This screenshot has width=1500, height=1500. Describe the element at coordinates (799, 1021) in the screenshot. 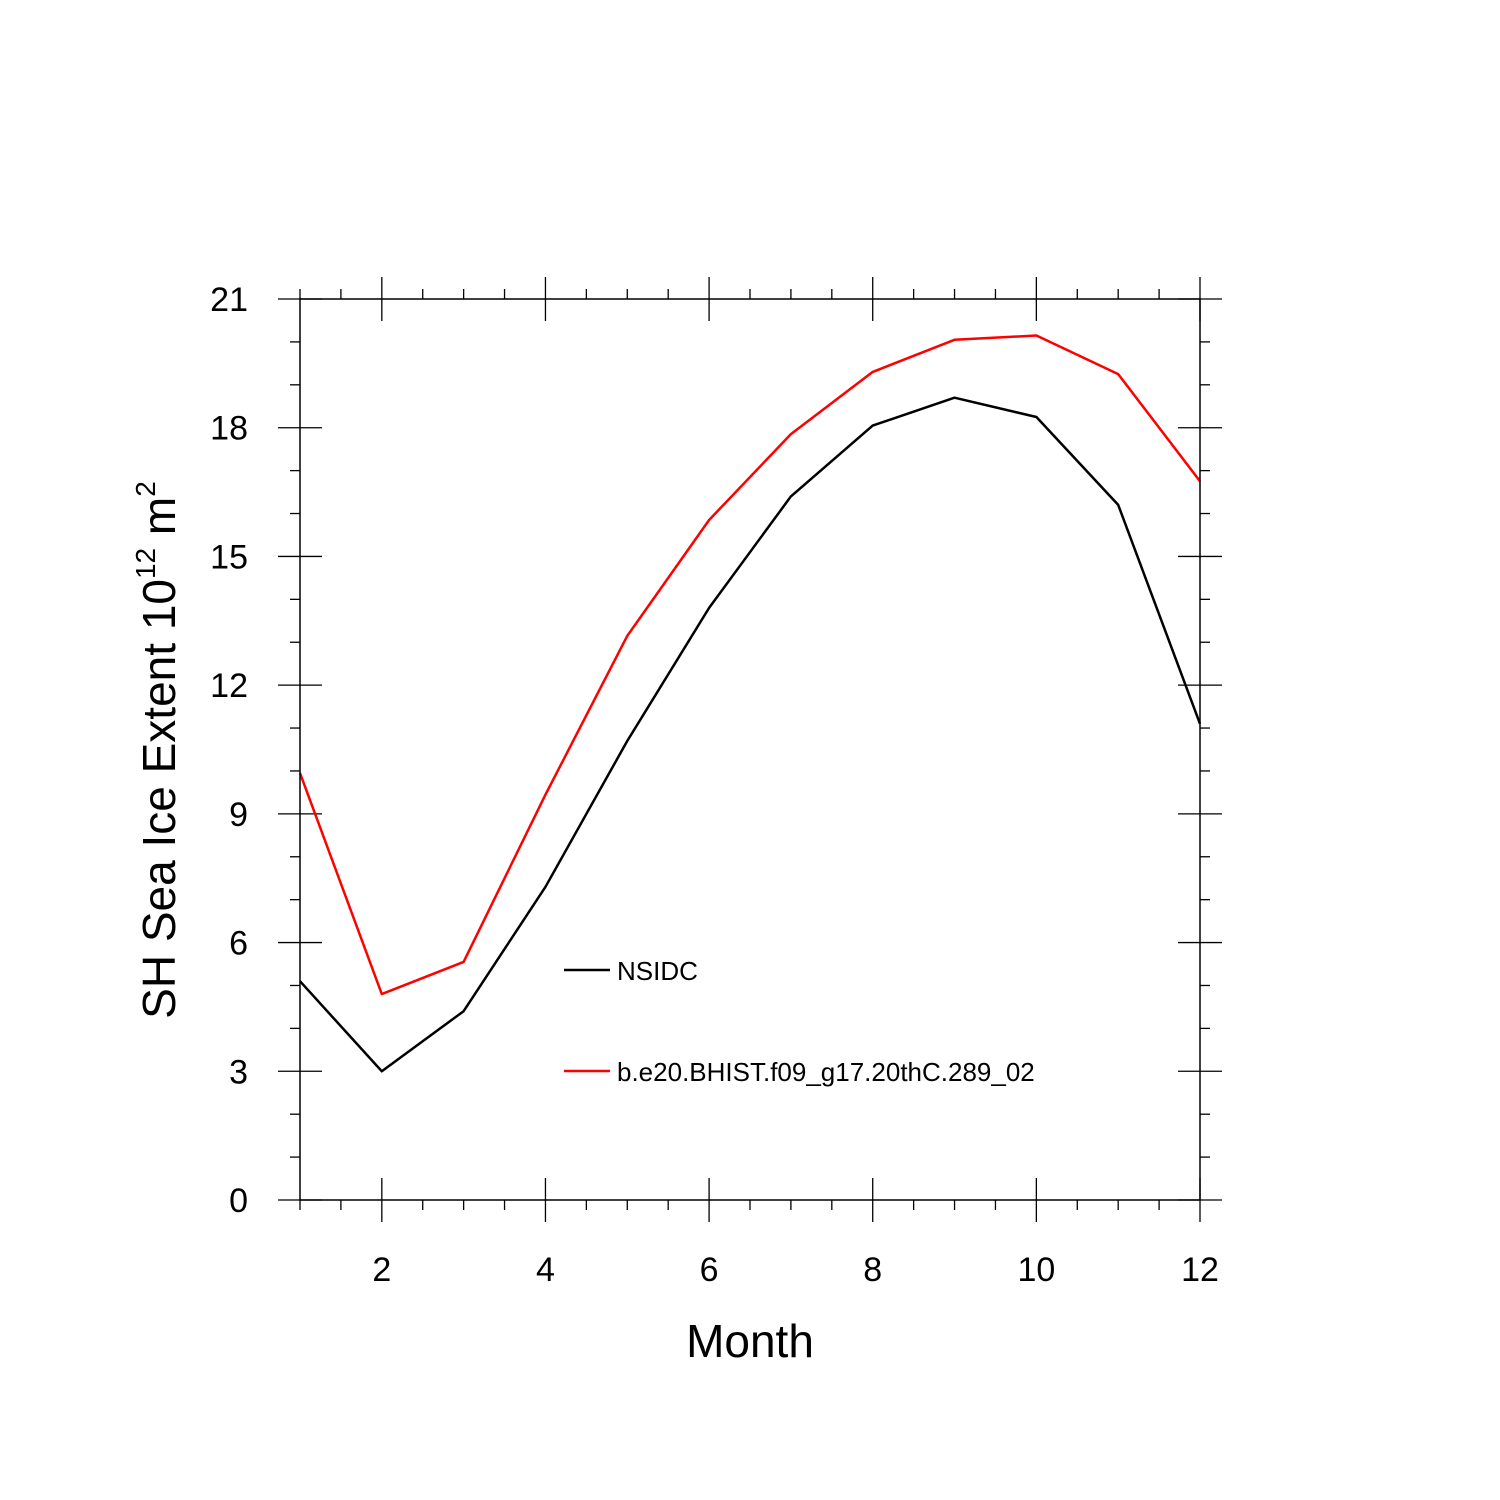

I see `legend: NSIDC b.e20.BHIST.f09_g17.20thC.289_02` at that location.